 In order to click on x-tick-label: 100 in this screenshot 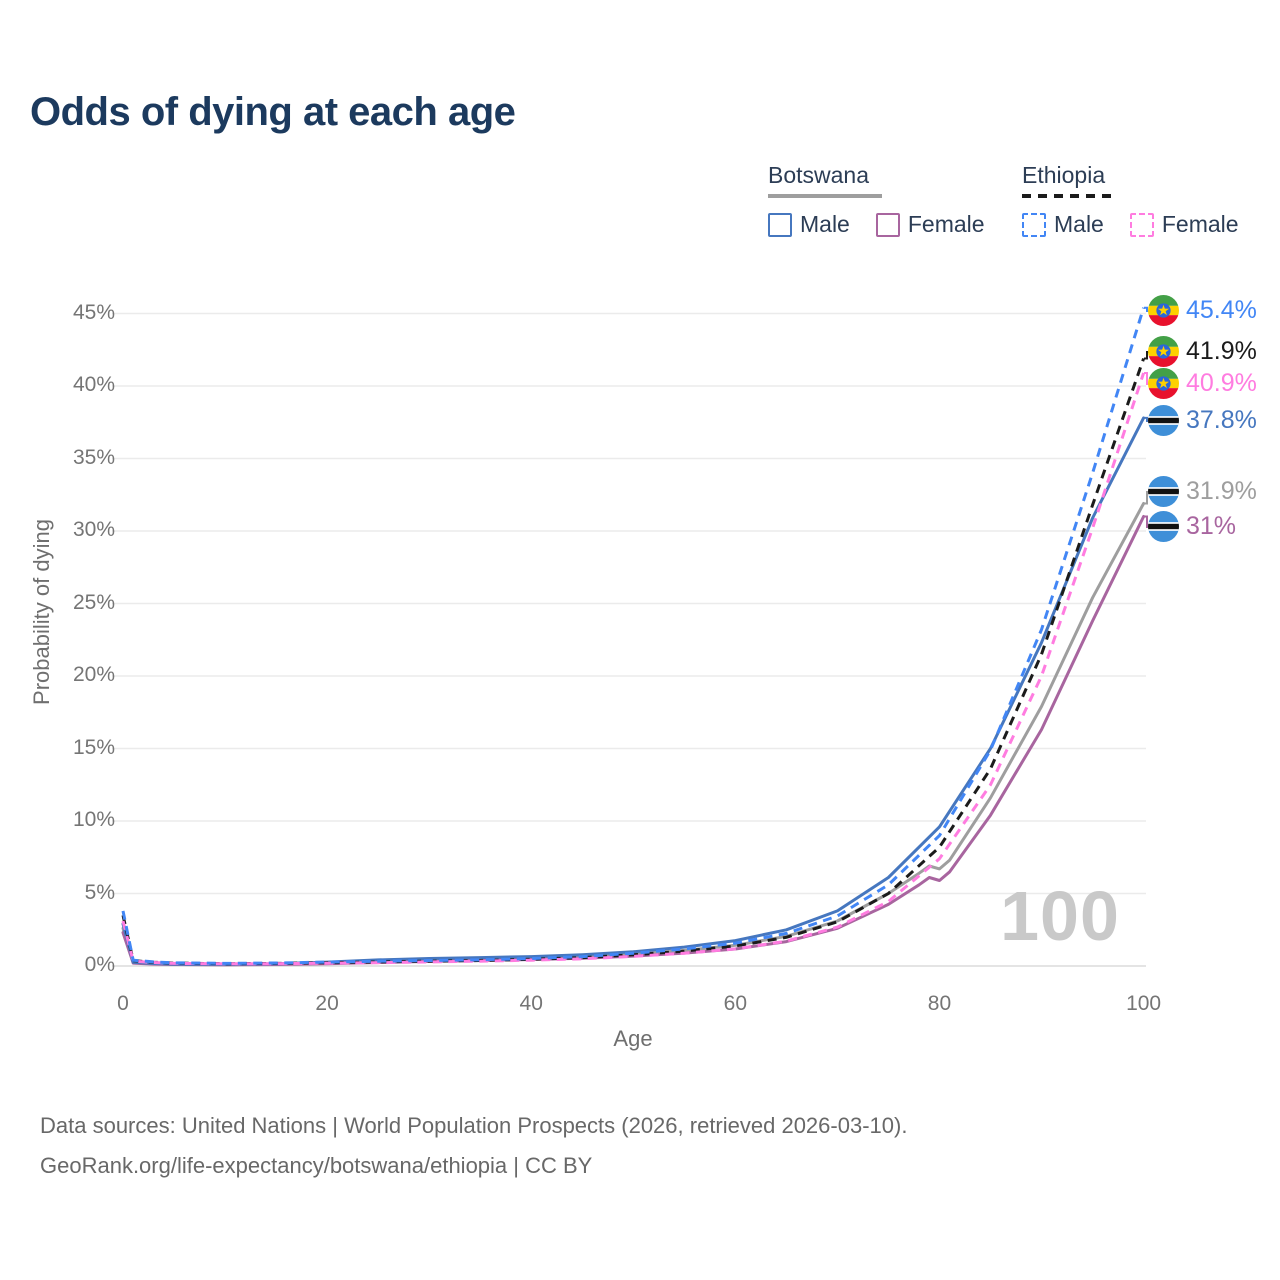, I will do `click(1144, 1003)`.